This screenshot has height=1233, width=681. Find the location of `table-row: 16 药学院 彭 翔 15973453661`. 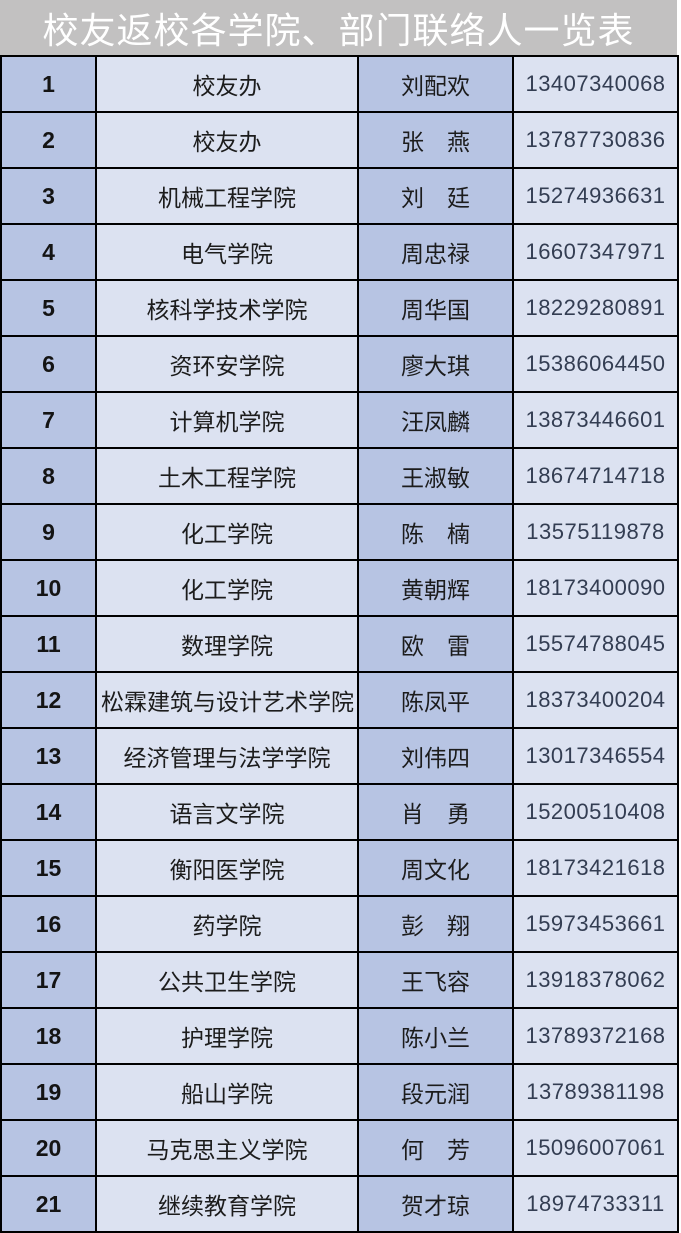

table-row: 16 药学院 彭 翔 15973453661 is located at coordinates (339, 924).